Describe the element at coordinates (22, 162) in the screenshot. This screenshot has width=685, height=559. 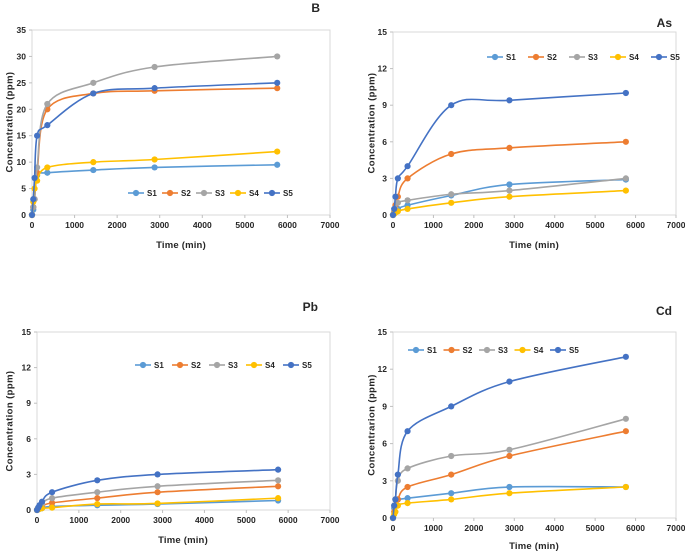
I see `tick-label: 10` at that location.